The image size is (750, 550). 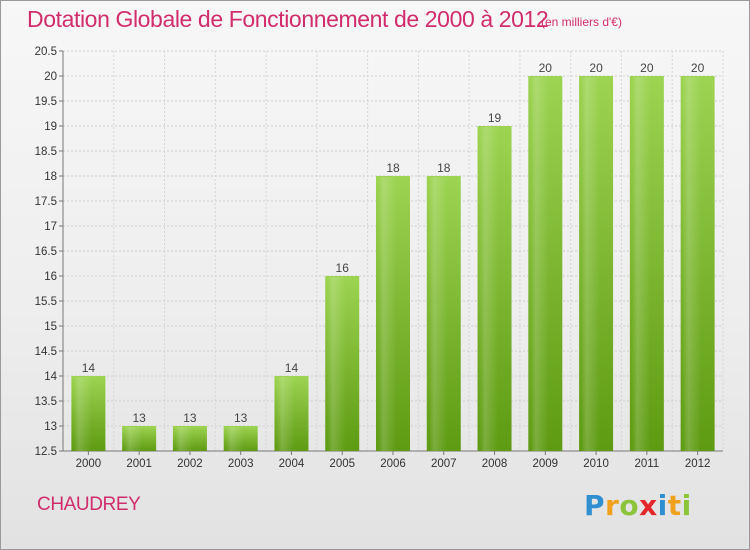 I want to click on y-tick-label: 18.5, so click(x=46, y=152).